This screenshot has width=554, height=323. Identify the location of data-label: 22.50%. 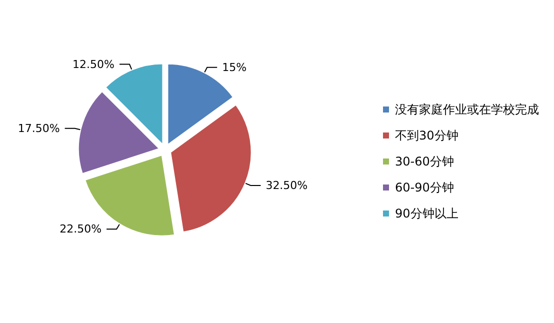
(81, 229).